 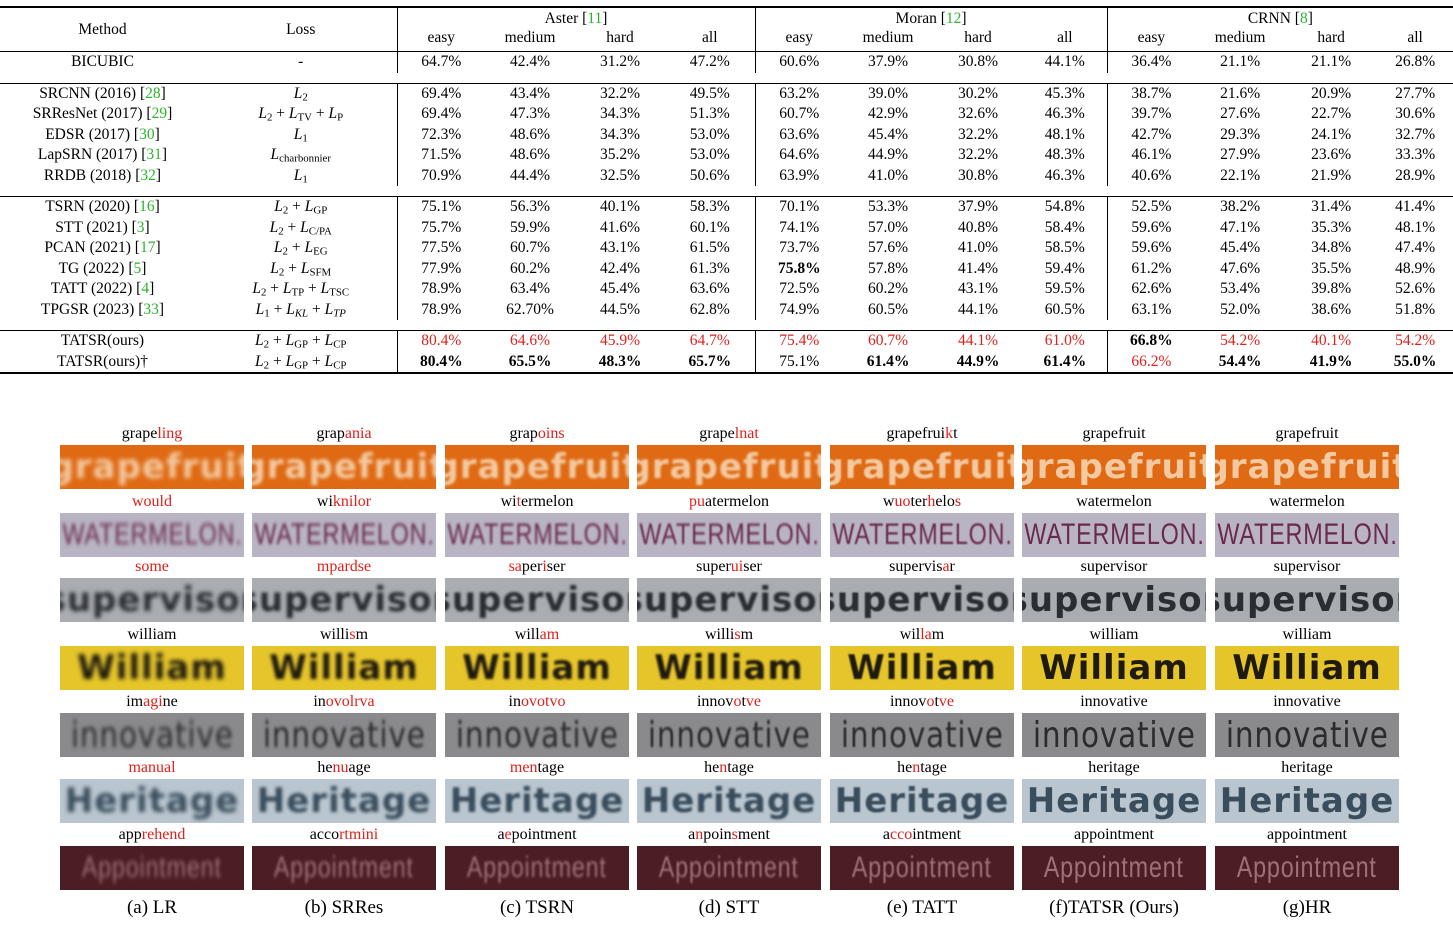 What do you see at coordinates (152, 591) in the screenshot?
I see `figure-cell: some supervisor` at bounding box center [152, 591].